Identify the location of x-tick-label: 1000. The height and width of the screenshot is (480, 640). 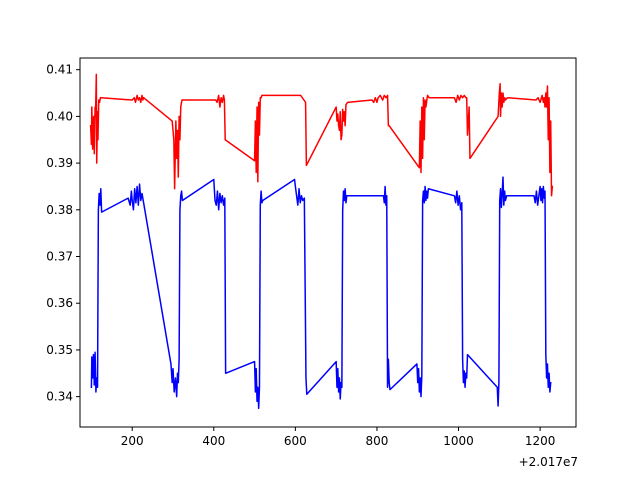
(458, 441).